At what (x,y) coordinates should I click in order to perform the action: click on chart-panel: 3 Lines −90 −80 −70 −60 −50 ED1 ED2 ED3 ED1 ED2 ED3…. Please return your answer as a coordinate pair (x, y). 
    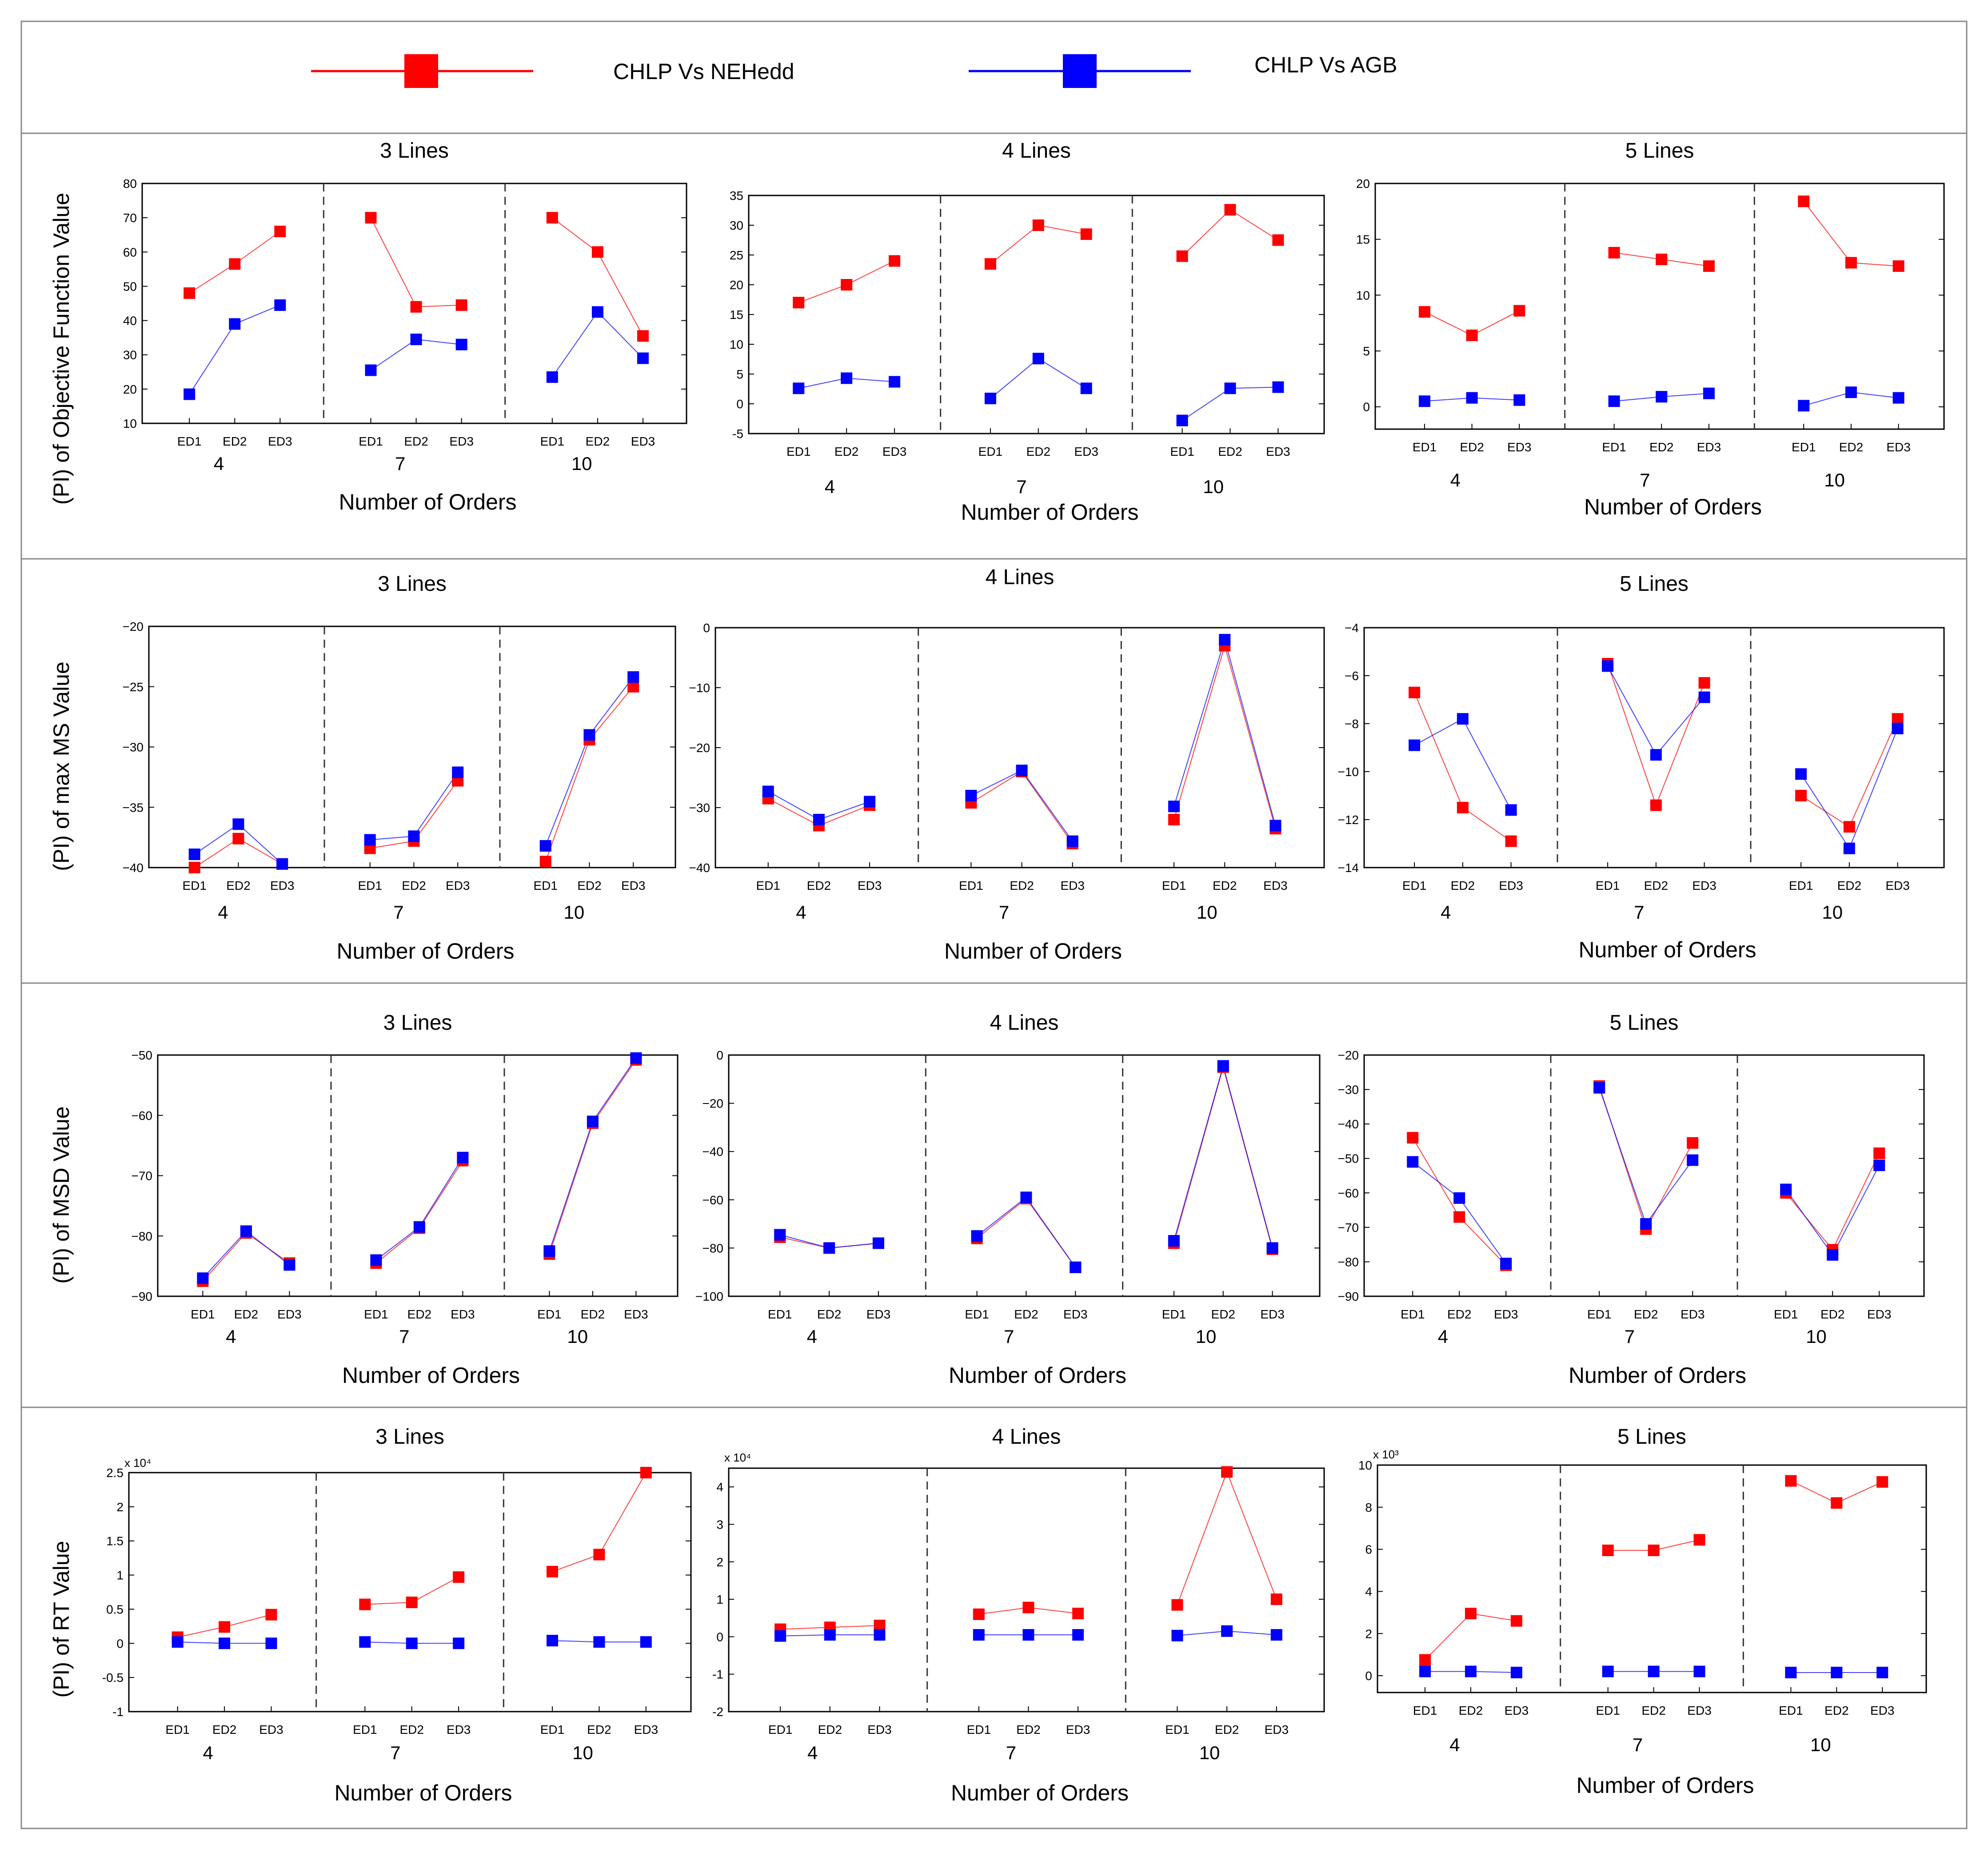
    Looking at the image, I should click on (405, 1199).